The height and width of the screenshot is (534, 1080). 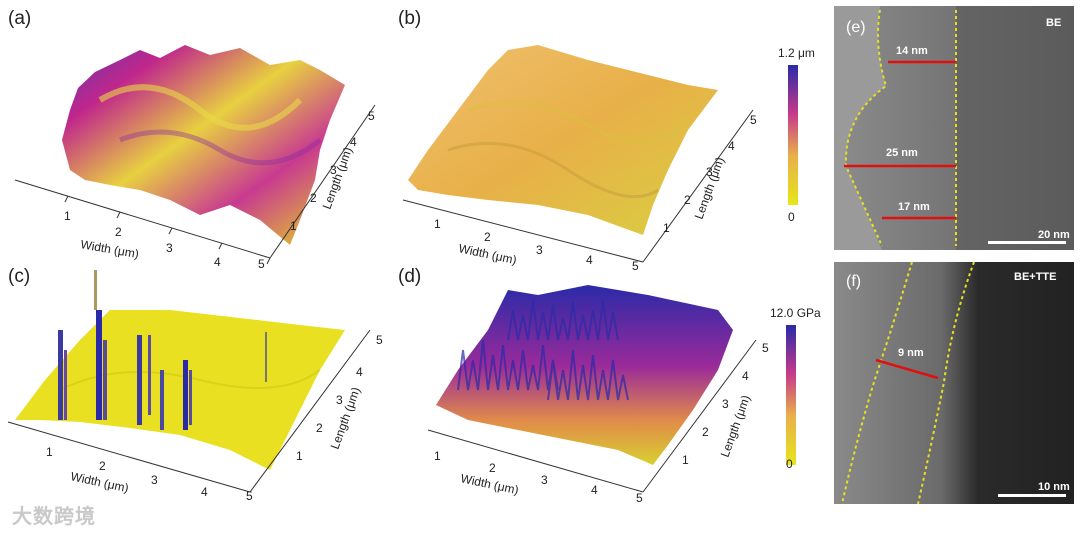 I want to click on panel-a-ytick: 3, so click(x=333, y=170).